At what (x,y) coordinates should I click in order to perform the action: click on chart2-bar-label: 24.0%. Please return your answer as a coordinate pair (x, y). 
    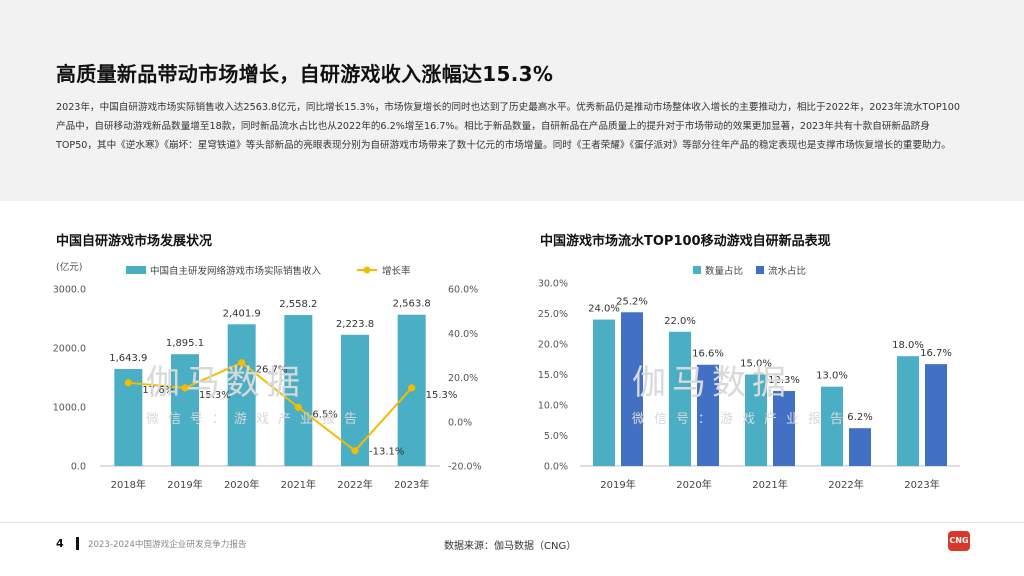
    Looking at the image, I should click on (604, 309).